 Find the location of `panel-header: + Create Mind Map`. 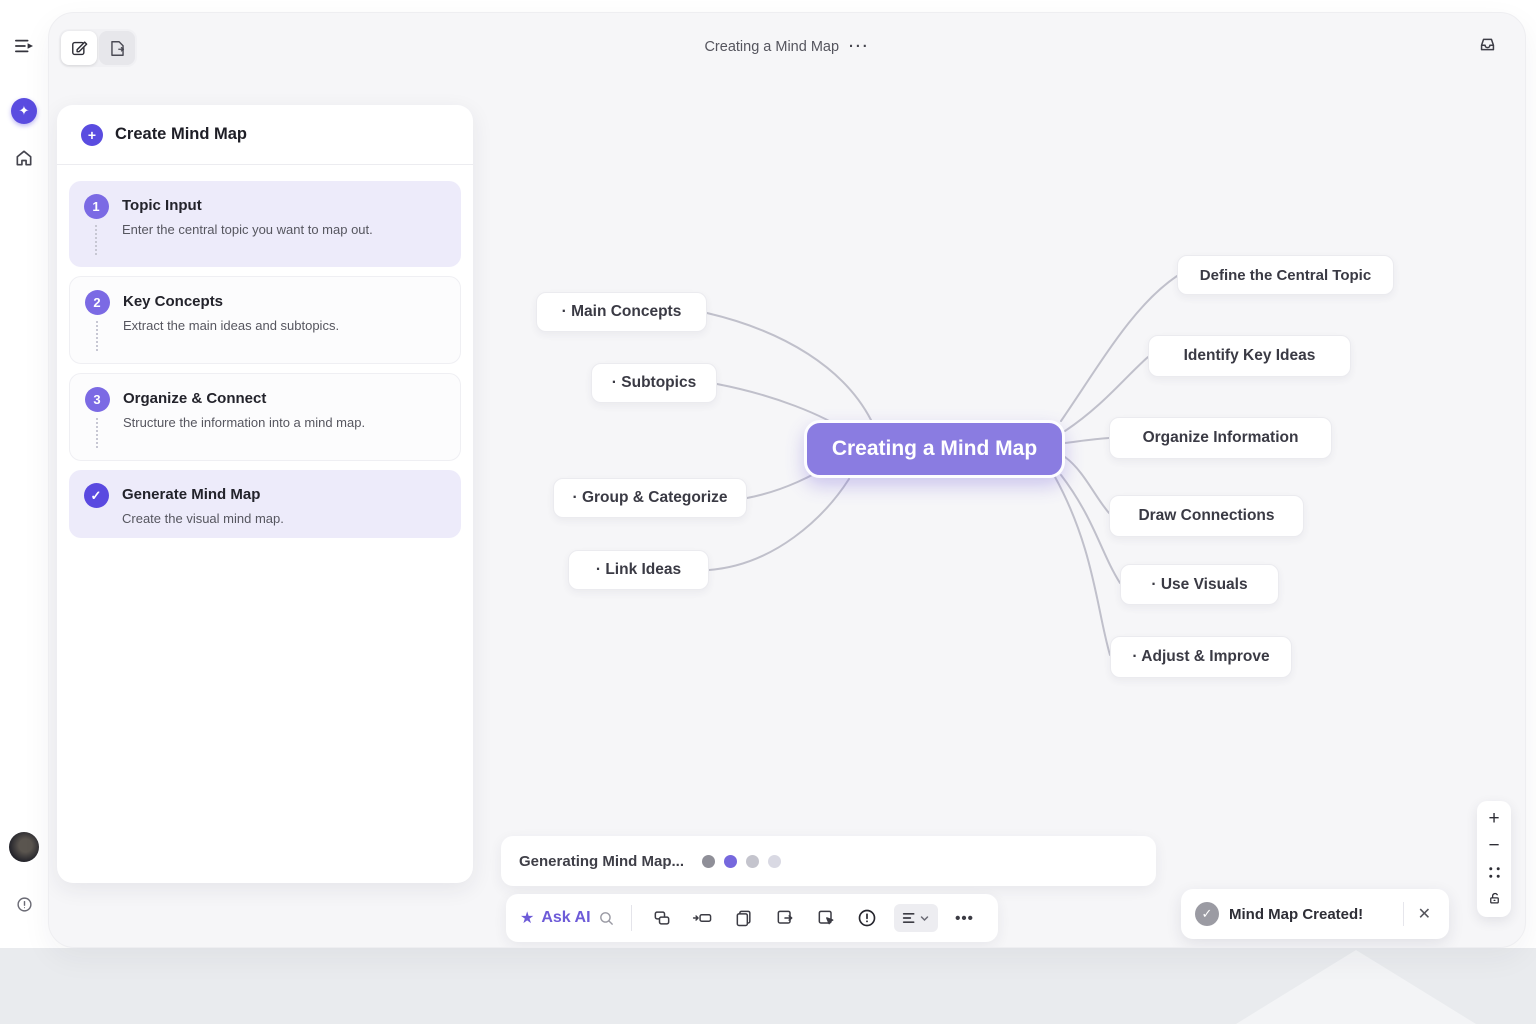

panel-header: + Create Mind Map is located at coordinates (265, 135).